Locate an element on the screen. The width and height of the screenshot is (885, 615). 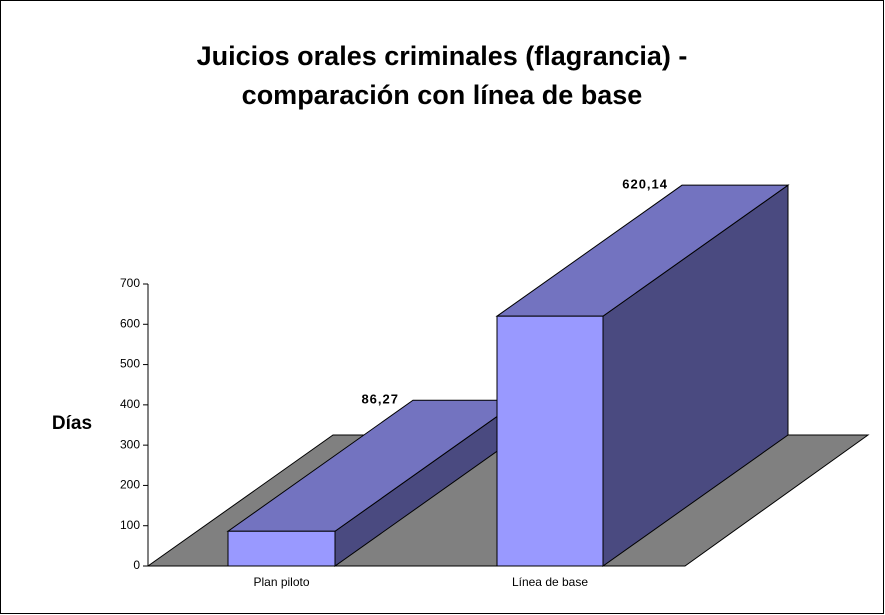
data-label: 86,27 is located at coordinates (380, 399).